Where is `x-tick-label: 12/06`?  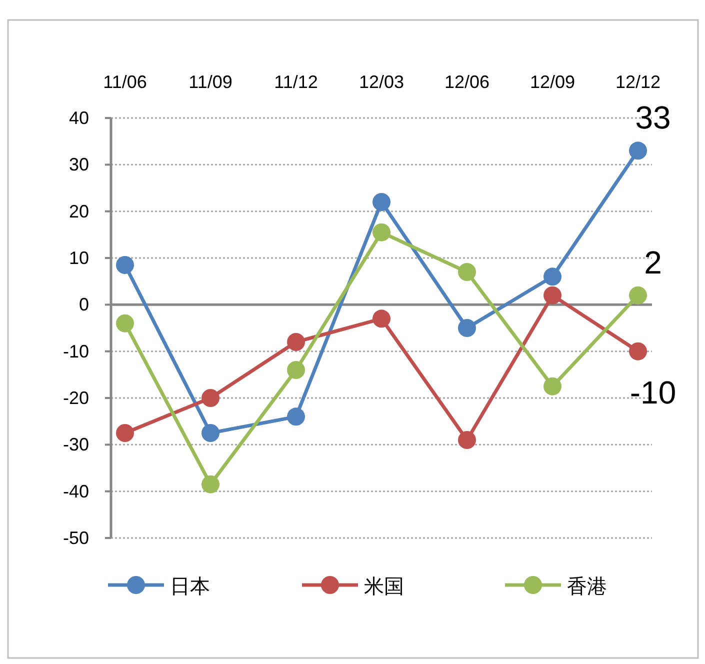 x-tick-label: 12/06 is located at coordinates (467, 82).